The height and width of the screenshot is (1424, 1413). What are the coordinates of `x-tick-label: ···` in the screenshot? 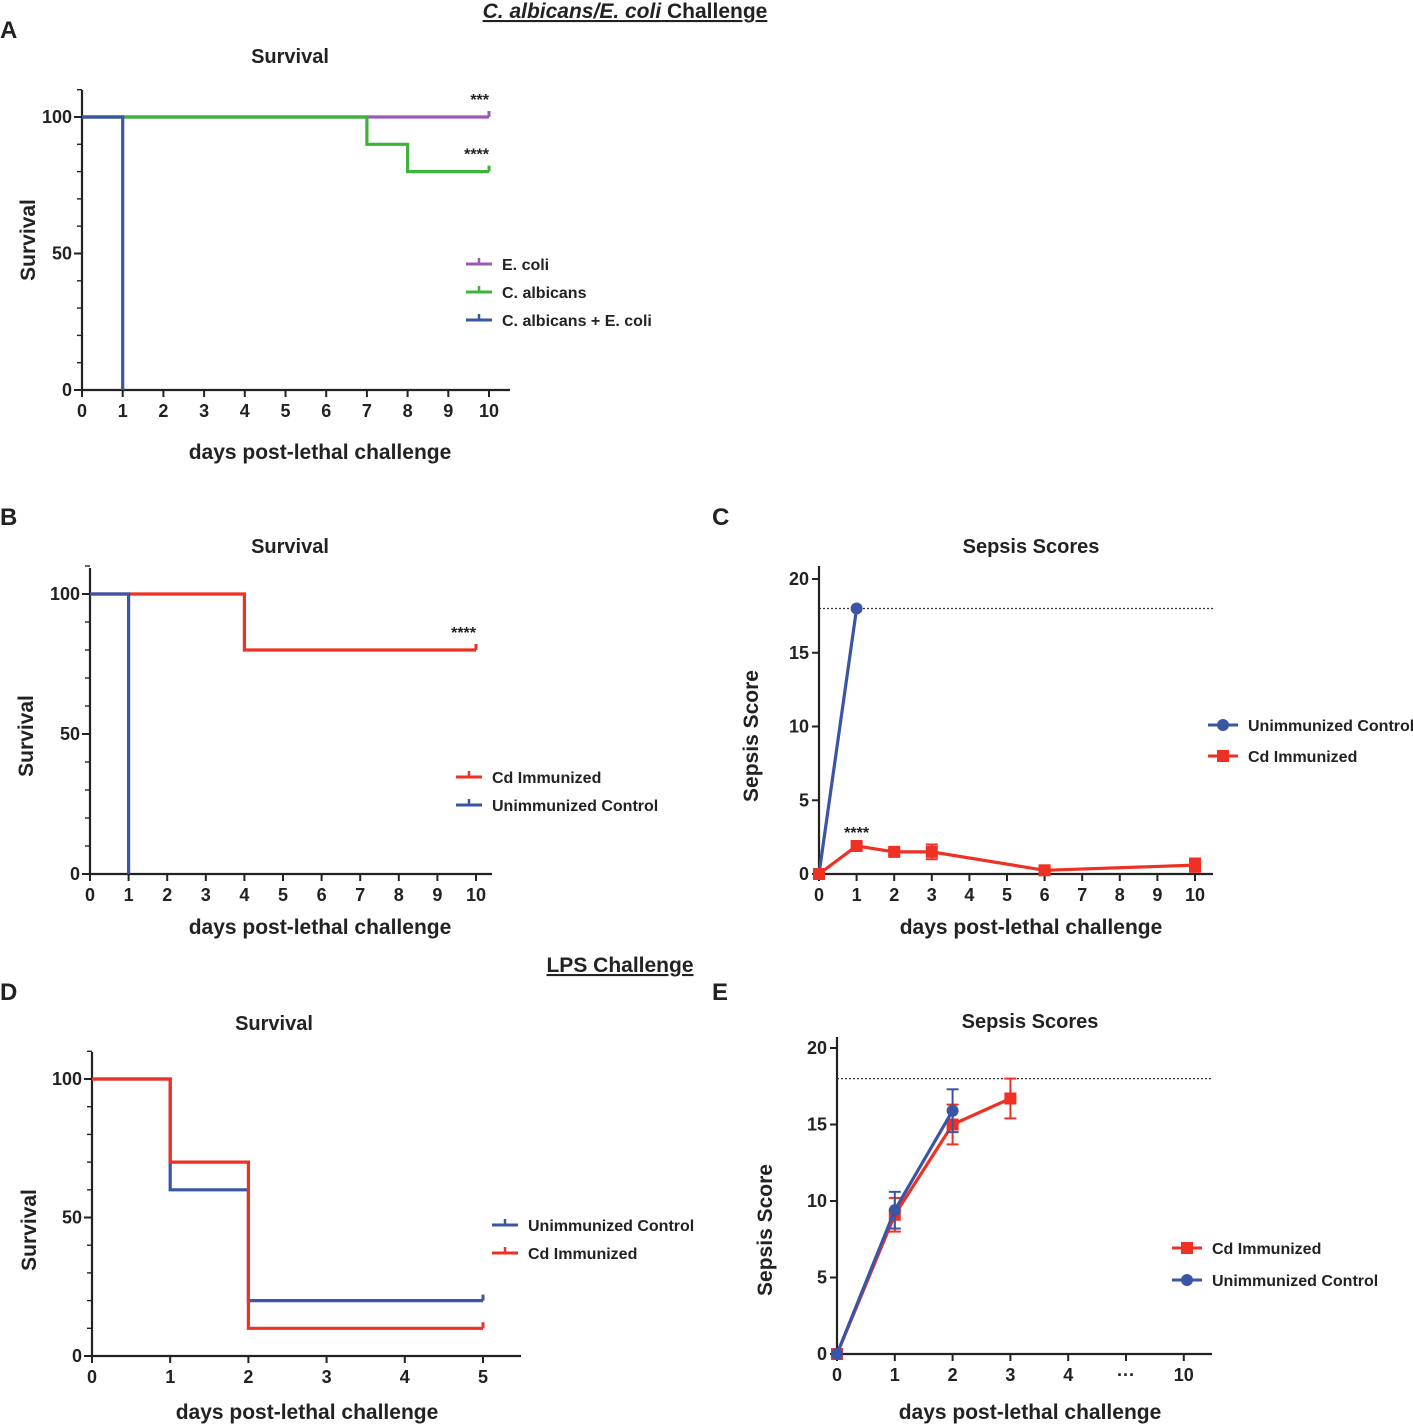 It's located at (1126, 1375).